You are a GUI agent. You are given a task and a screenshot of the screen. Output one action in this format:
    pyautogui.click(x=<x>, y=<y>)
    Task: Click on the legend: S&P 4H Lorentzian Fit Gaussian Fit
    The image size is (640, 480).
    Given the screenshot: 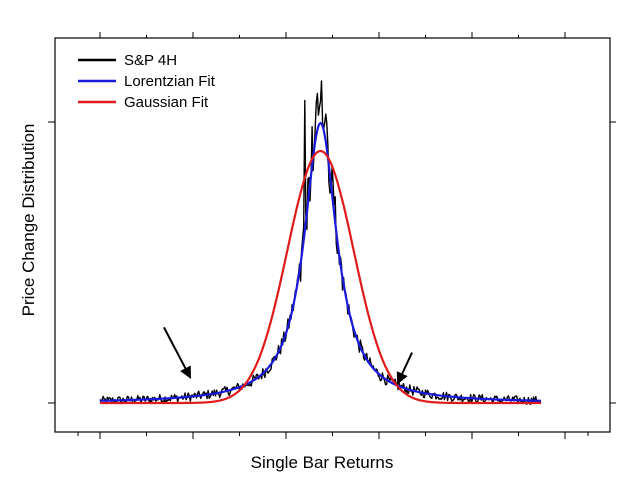 What is the action you would take?
    pyautogui.click(x=147, y=81)
    